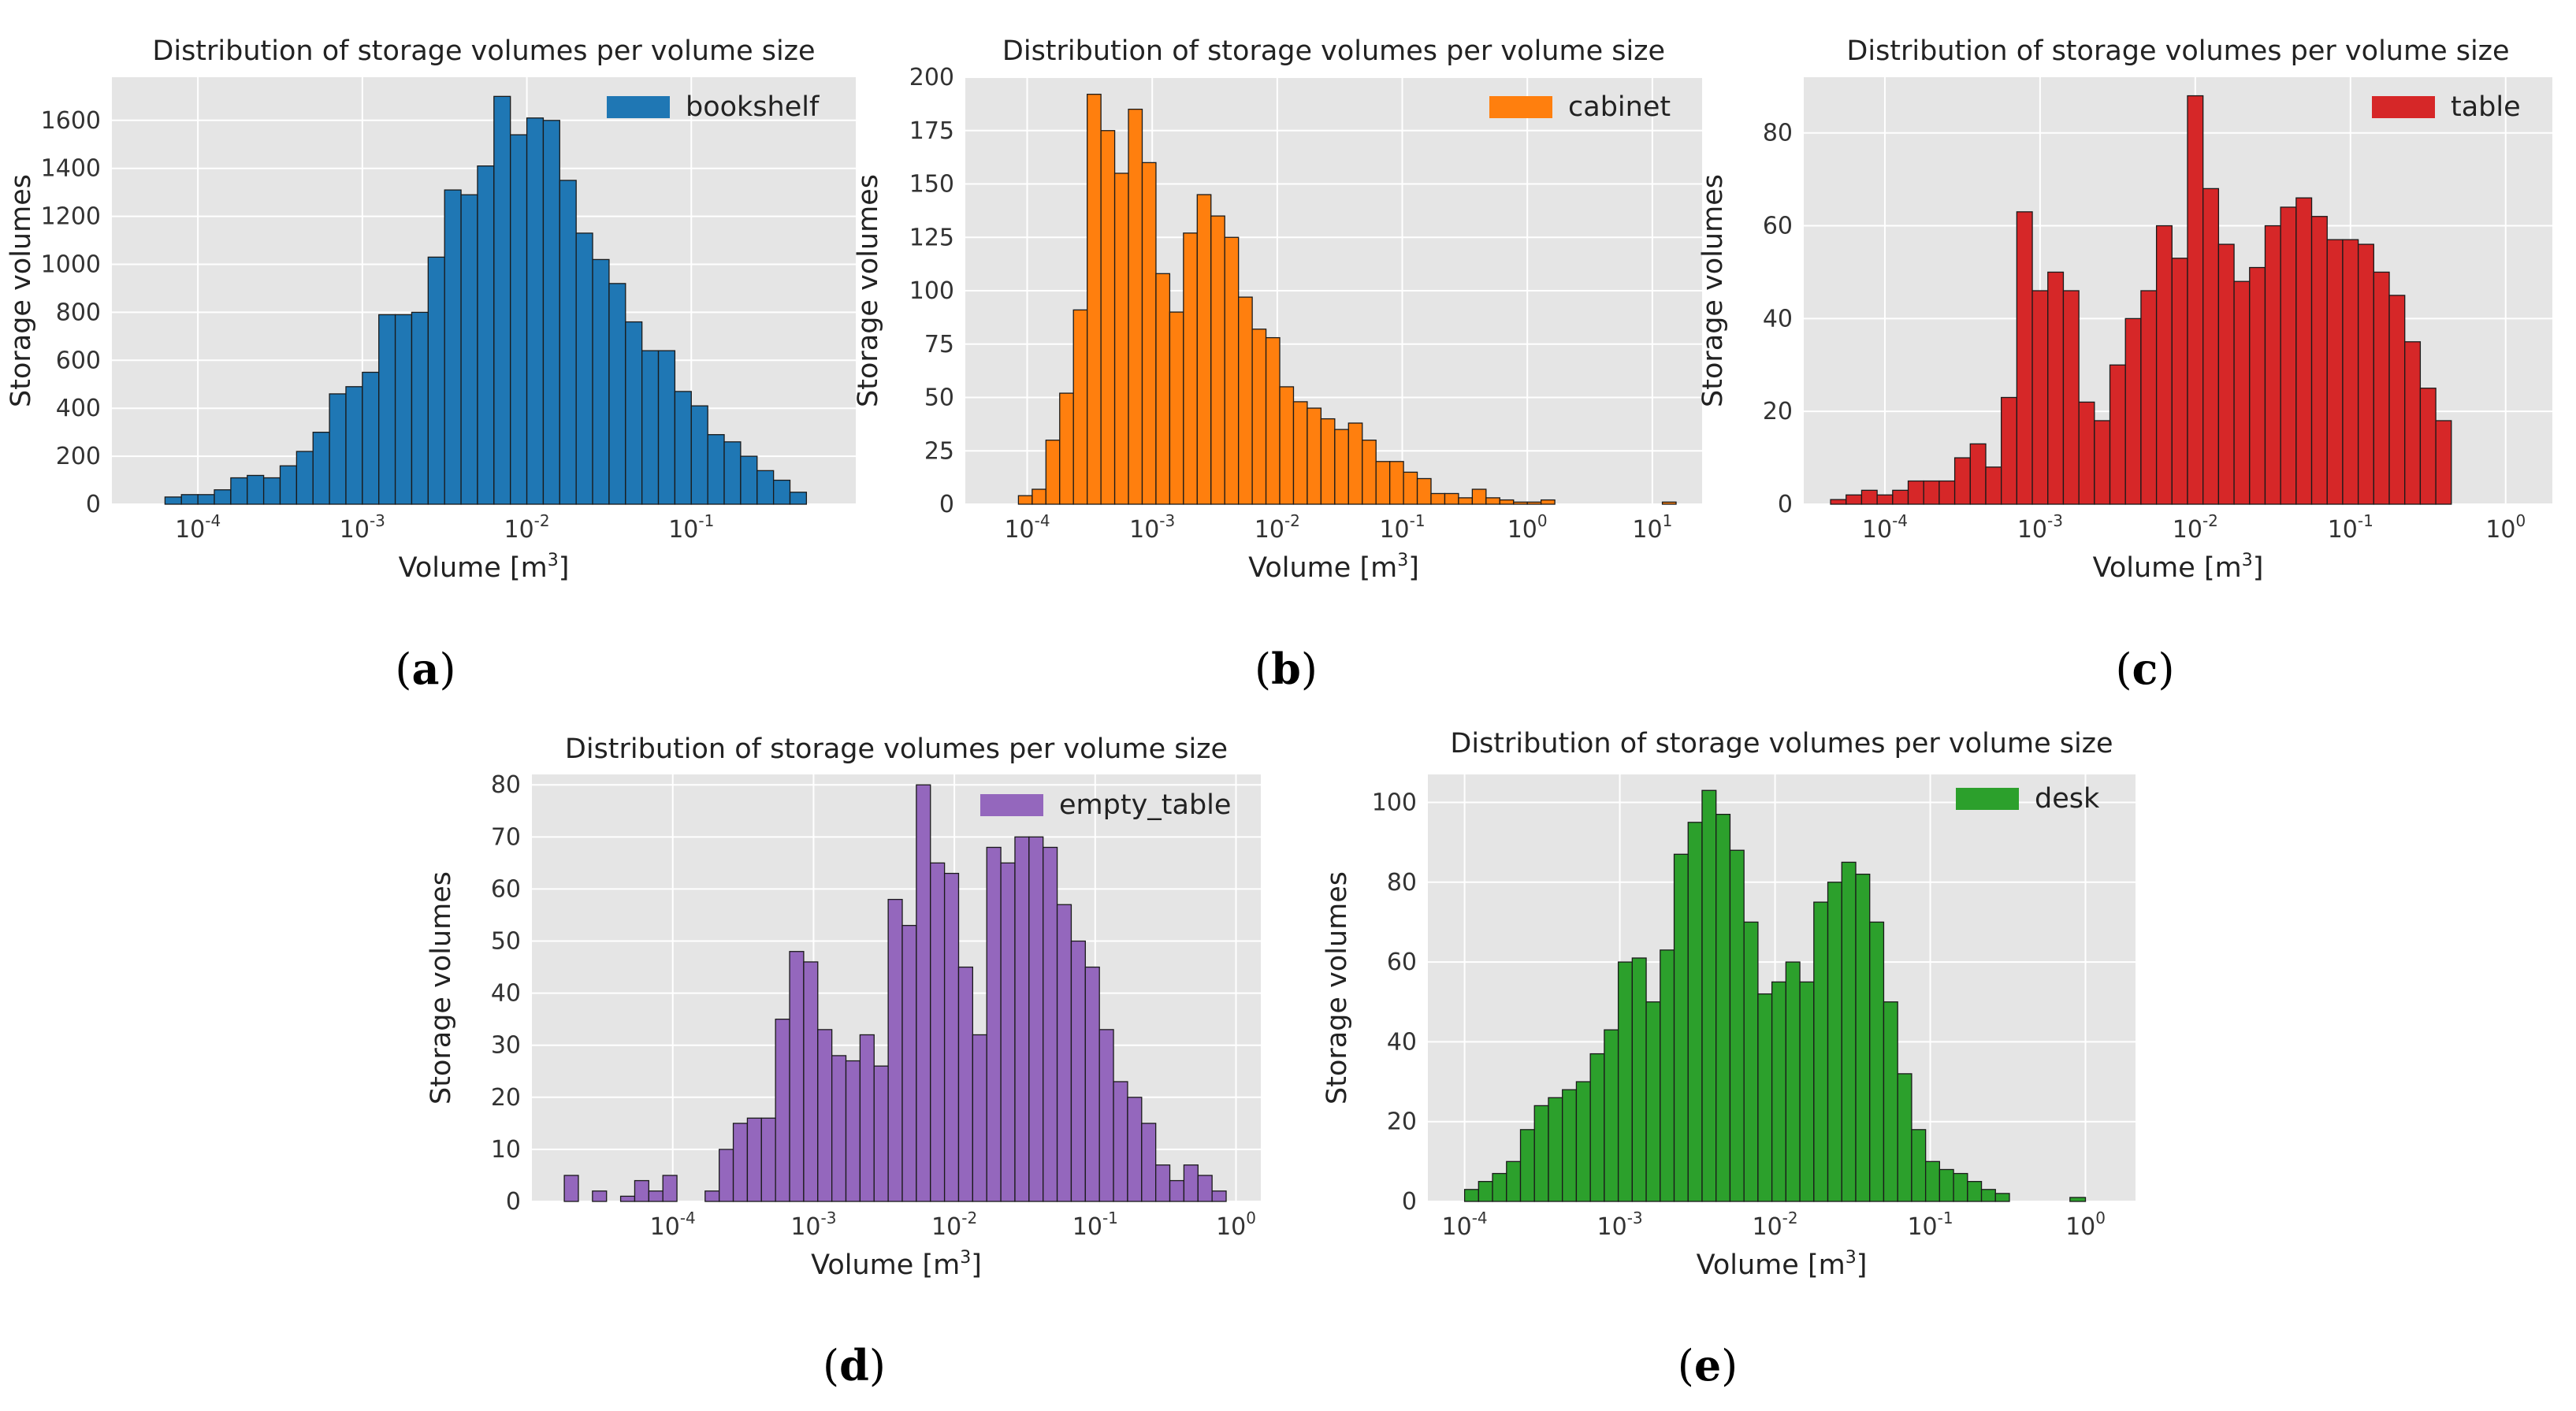 The image size is (2576, 1411). What do you see at coordinates (2178, 567) in the screenshot?
I see `x-axis-label: Volume [m3]` at bounding box center [2178, 567].